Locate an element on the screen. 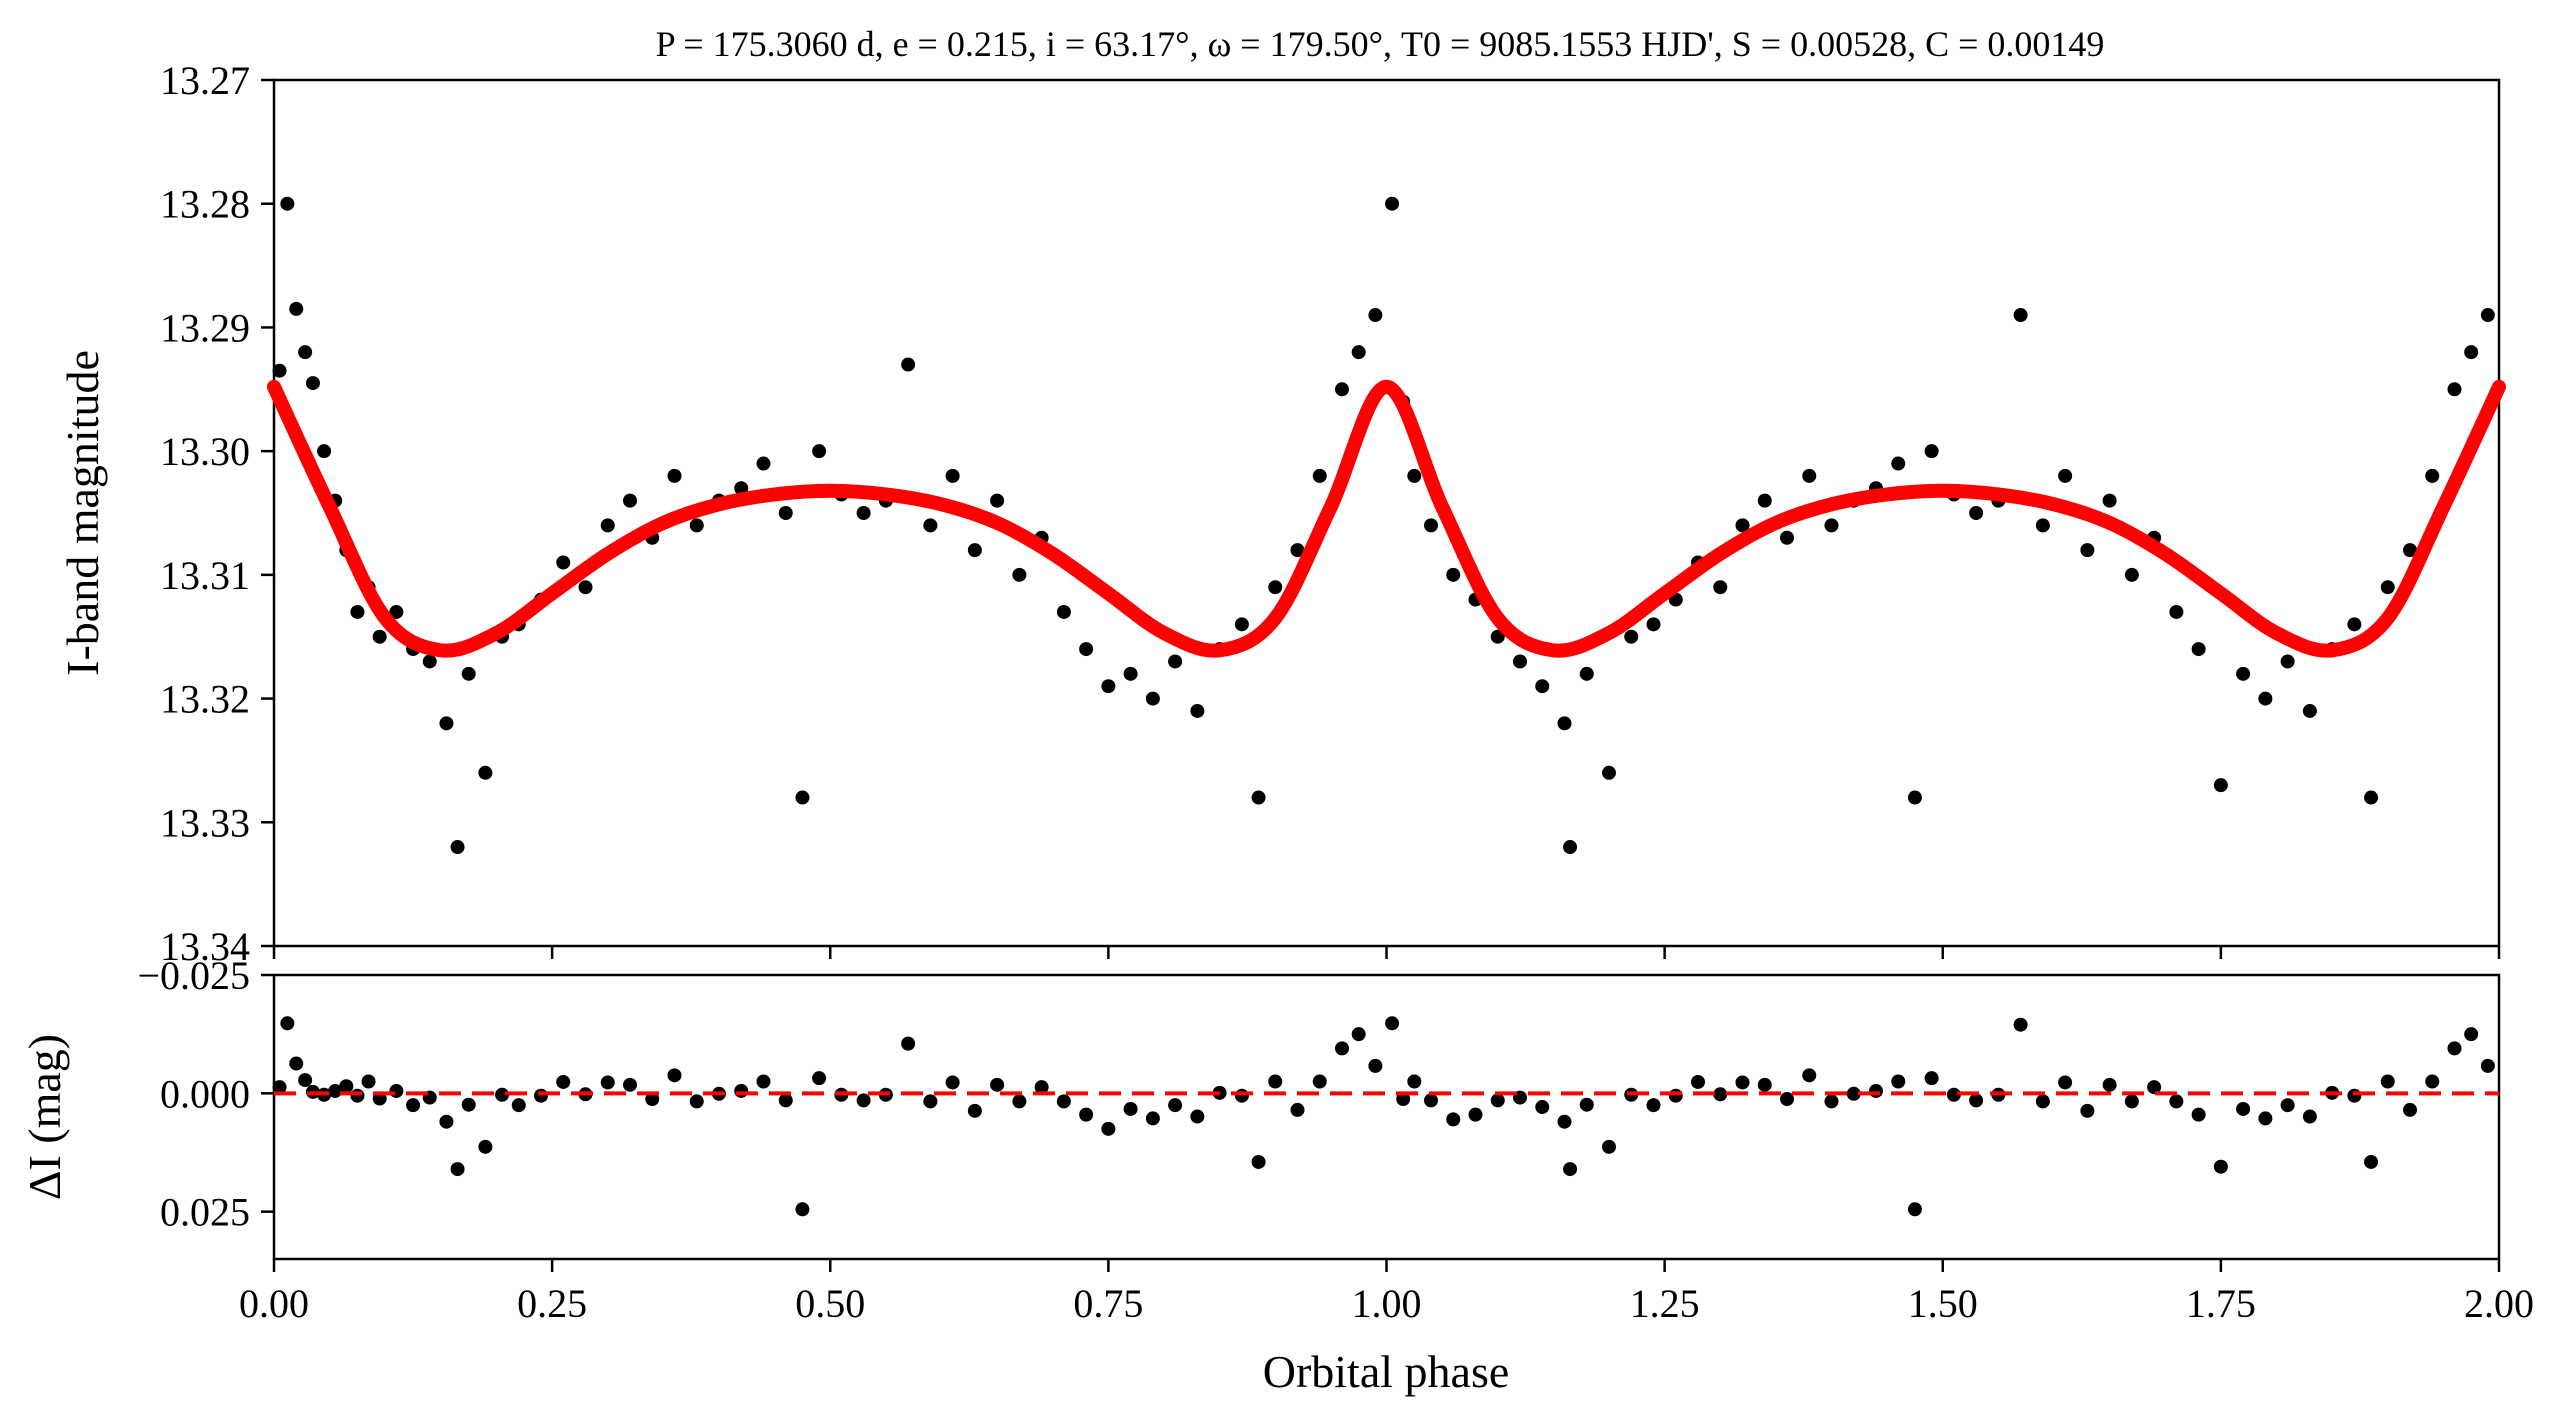 This screenshot has width=2563, height=1428. light-curve-y-tick-label: 13.34 is located at coordinates (205, 946).